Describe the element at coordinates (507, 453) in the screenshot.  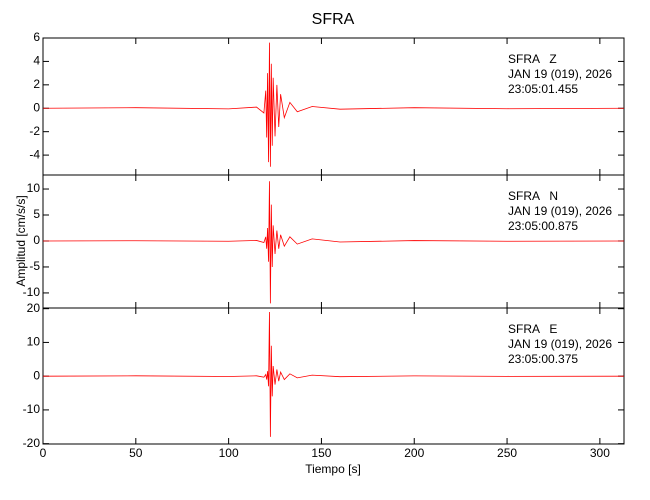
I see `x-tick-label: 250` at that location.